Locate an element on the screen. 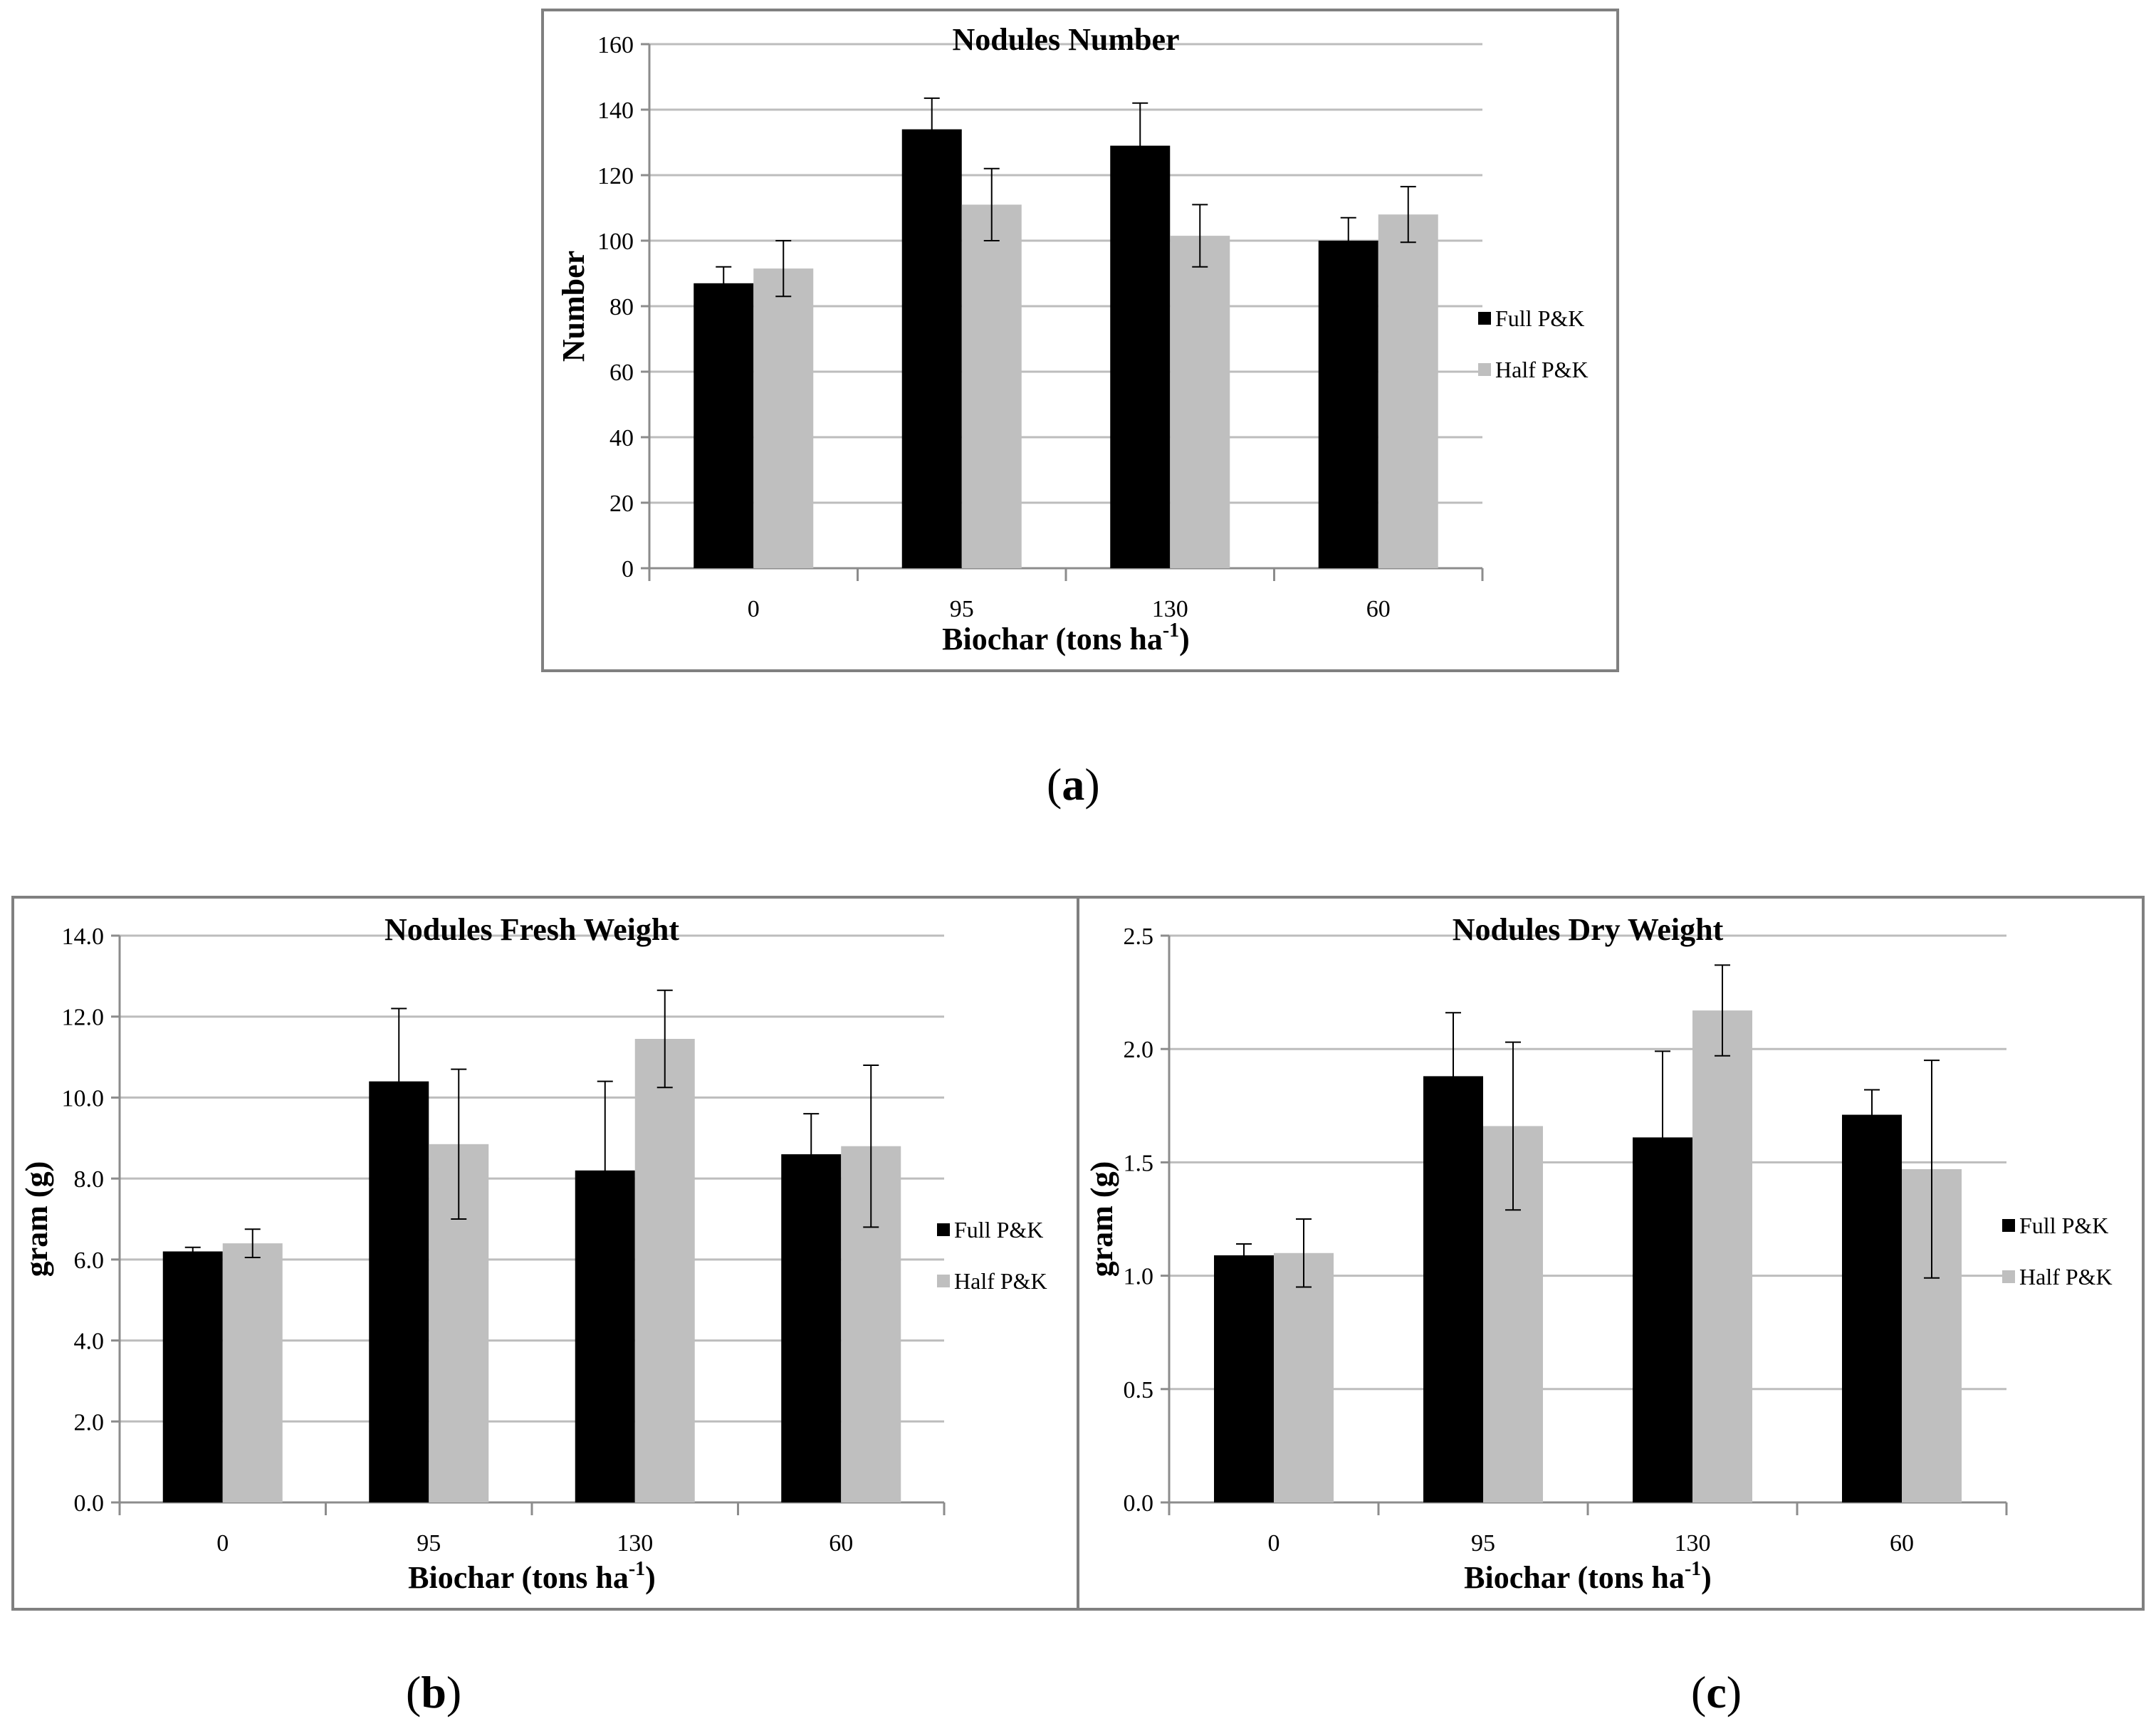 Image resolution: width=2156 pixels, height=1731 pixels. y-tick-label: 10.0 is located at coordinates (83, 1098).